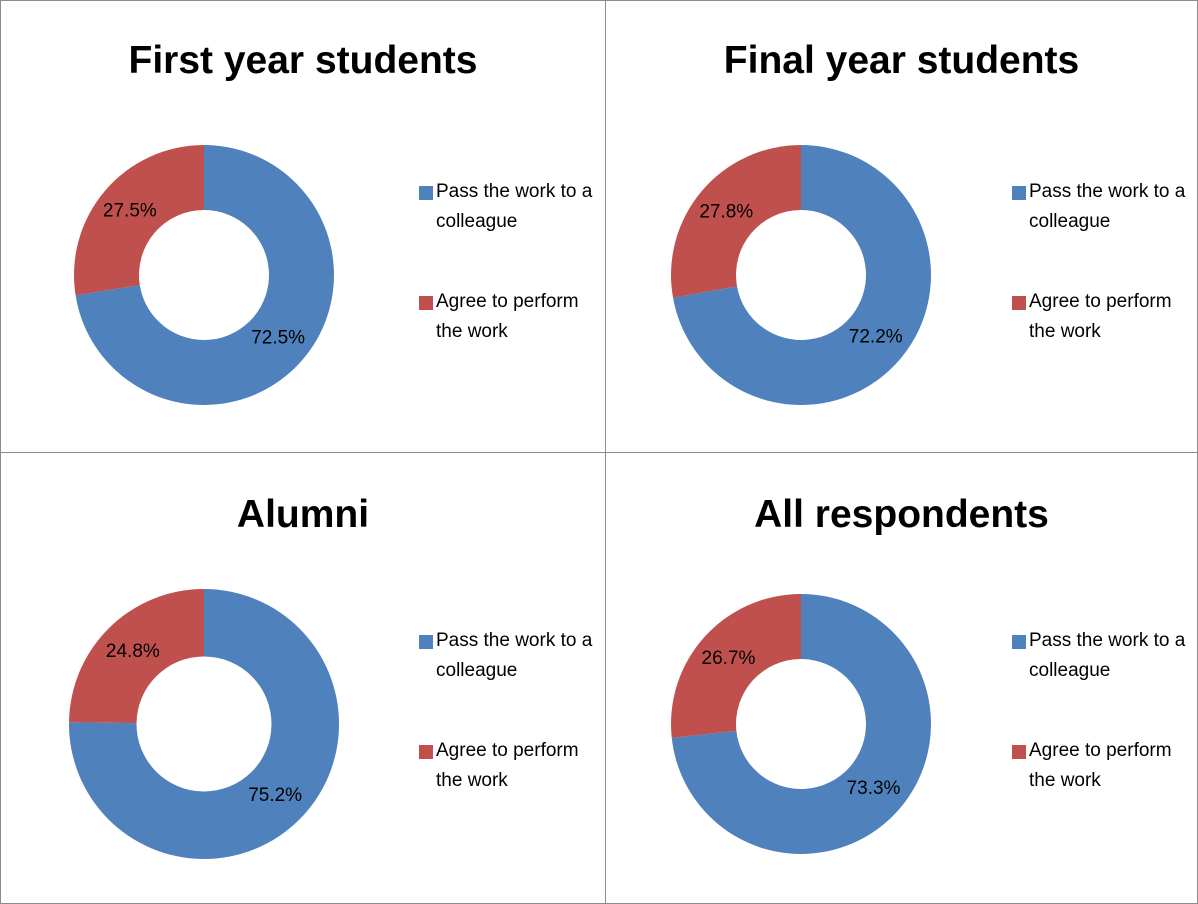 This screenshot has height=904, width=1198. I want to click on data-label: 73.3%, so click(874, 788).